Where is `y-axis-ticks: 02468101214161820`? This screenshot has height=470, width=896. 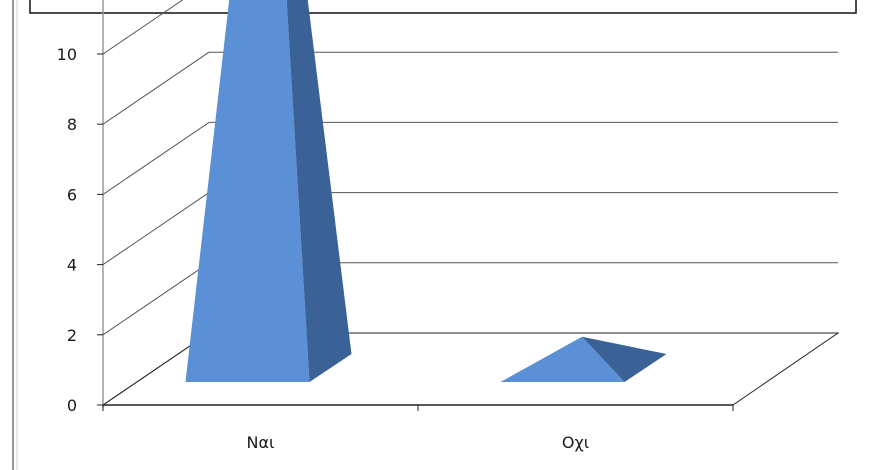
y-axis-ticks: 02468101214161820 is located at coordinates (80, 230).